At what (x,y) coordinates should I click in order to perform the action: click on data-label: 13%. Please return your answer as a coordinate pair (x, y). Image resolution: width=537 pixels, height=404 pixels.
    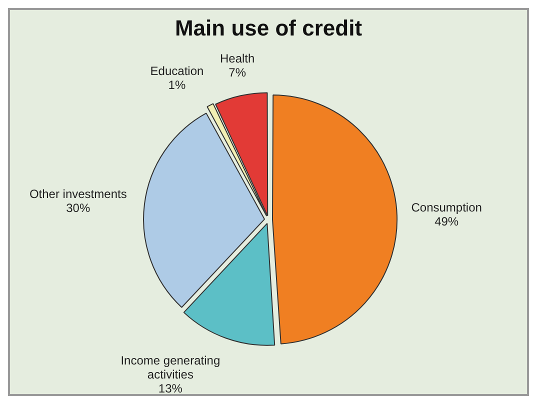
    Looking at the image, I should click on (170, 388).